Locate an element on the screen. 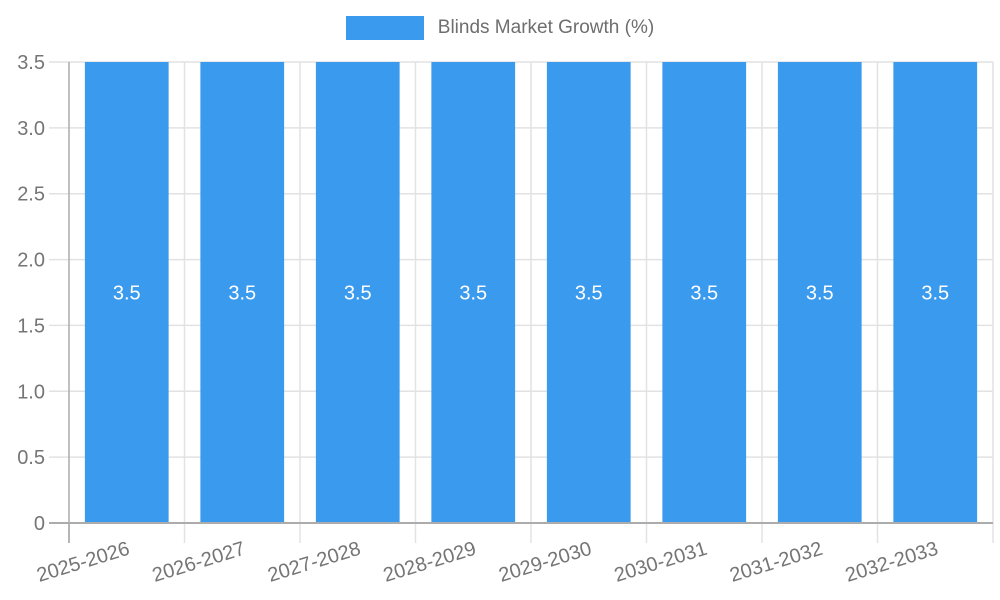 This screenshot has width=1000, height=600. x-tick-label: 2031-2032 is located at coordinates (776, 562).